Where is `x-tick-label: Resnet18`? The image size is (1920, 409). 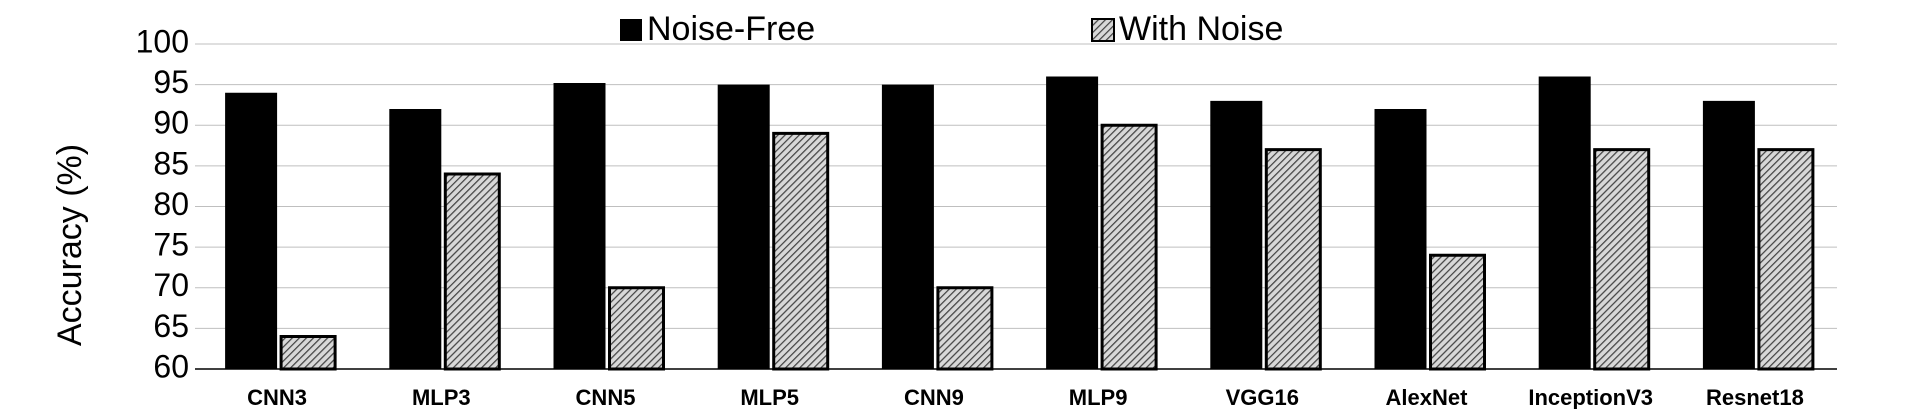 x-tick-label: Resnet18 is located at coordinates (1755, 397).